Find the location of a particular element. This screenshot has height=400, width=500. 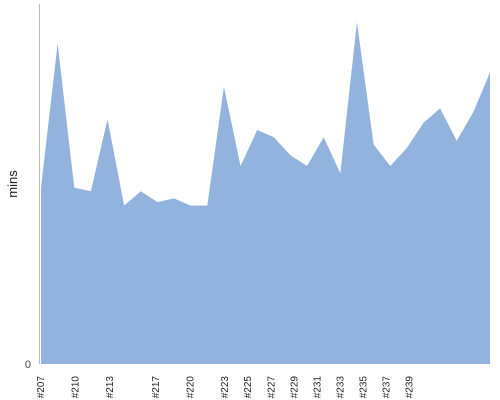

x-tick-label: #220 is located at coordinates (191, 387).